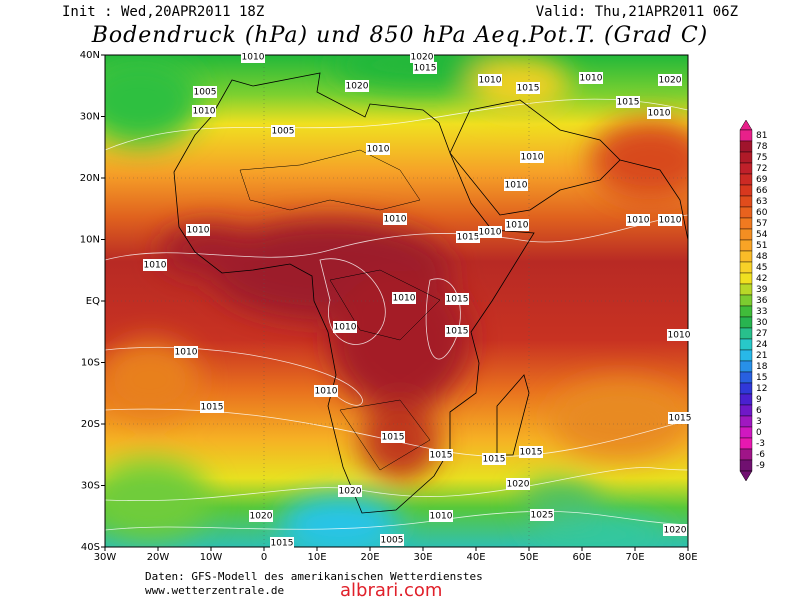 Image resolution: width=800 pixels, height=600 pixels. Describe the element at coordinates (746, 476) in the screenshot. I see `colorbar-cap-bottom` at that location.